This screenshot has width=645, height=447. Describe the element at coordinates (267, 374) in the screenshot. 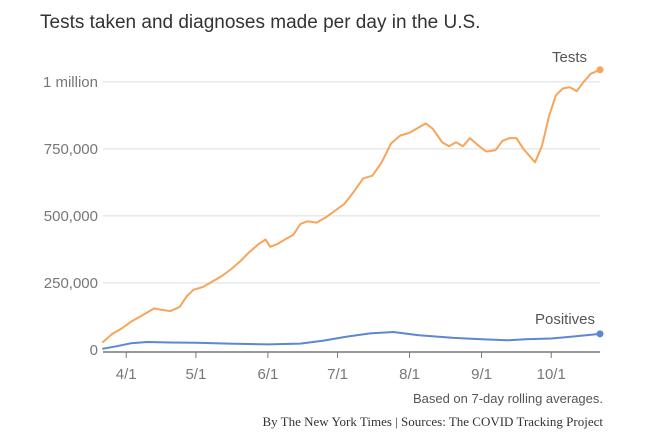

I see `x-tick-label: 6/1` at that location.